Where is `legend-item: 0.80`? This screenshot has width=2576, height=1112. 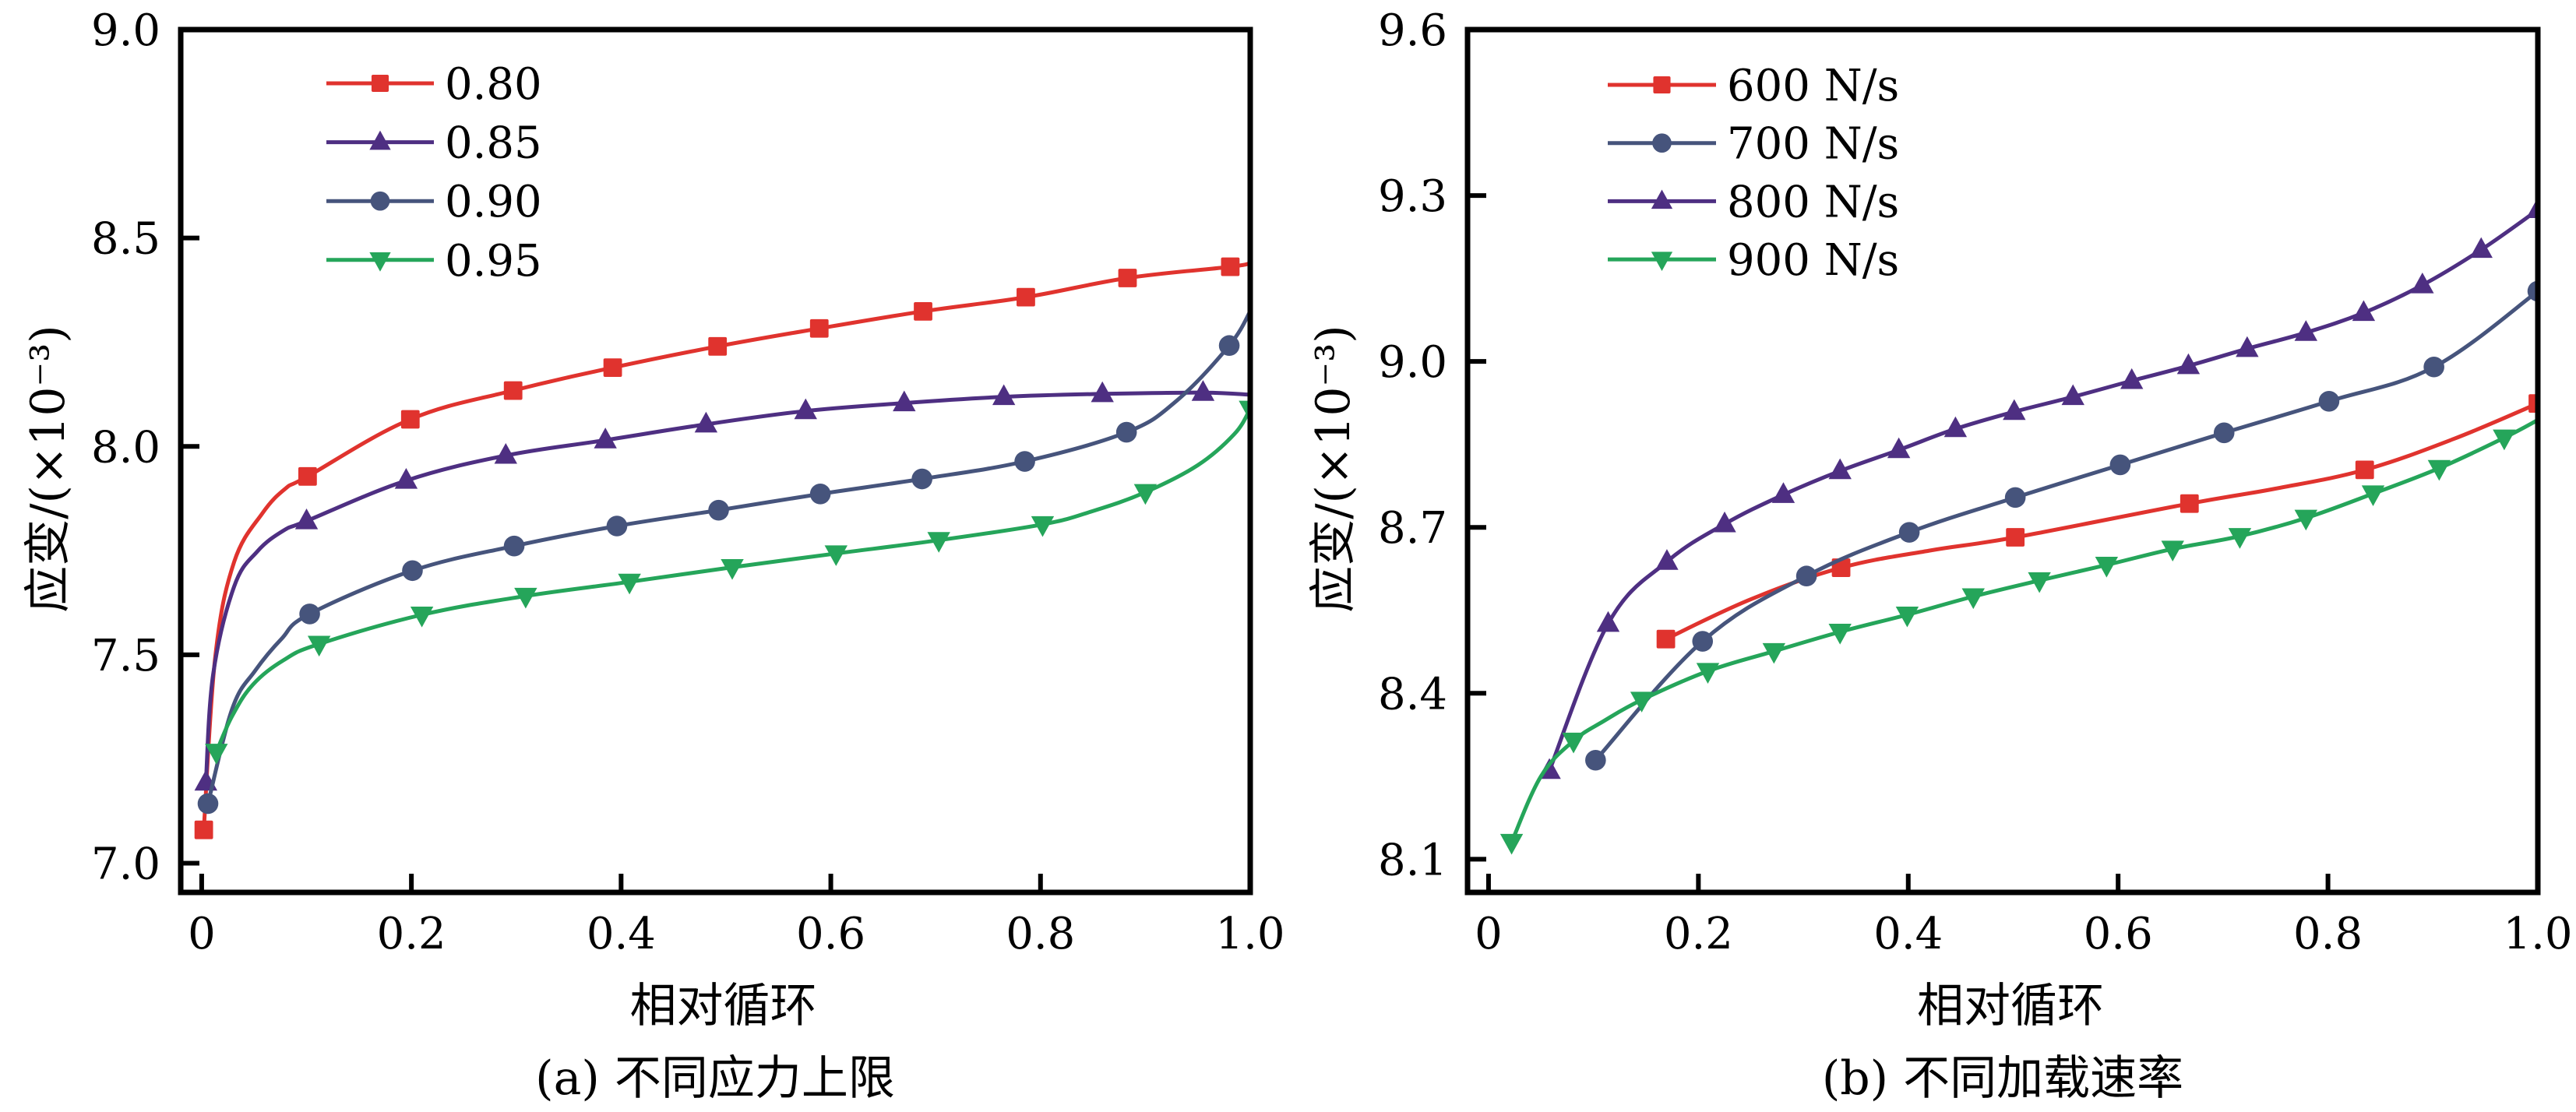 legend-item: 0.80 is located at coordinates (434, 84).